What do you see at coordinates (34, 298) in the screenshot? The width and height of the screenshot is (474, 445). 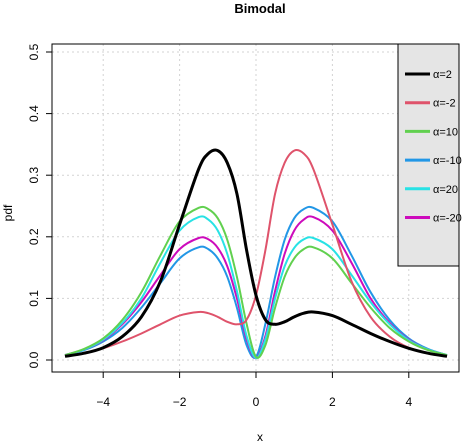 I see `y-tick-label-1: 0.1` at bounding box center [34, 298].